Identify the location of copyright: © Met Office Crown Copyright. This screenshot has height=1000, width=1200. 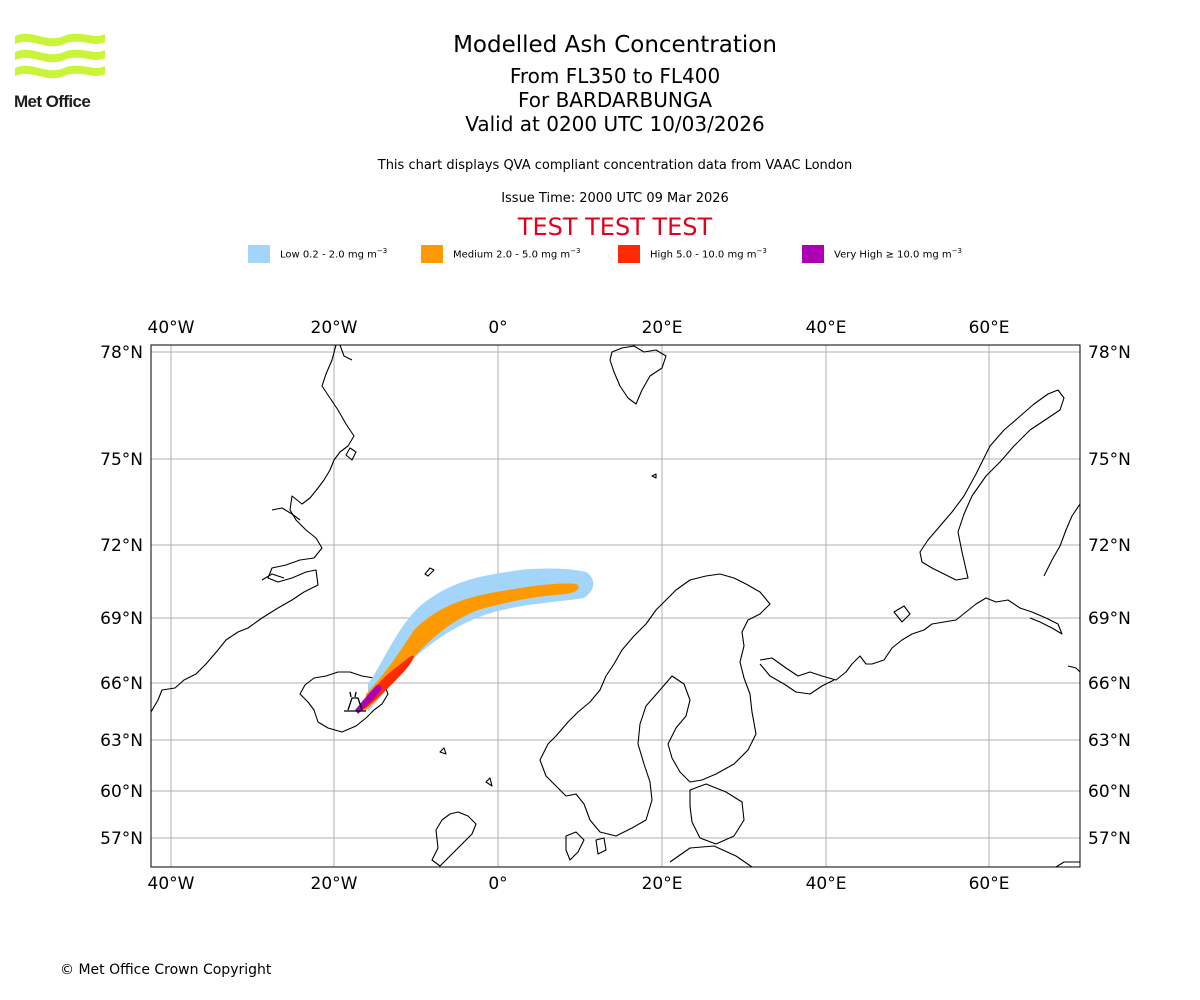
(166, 970).